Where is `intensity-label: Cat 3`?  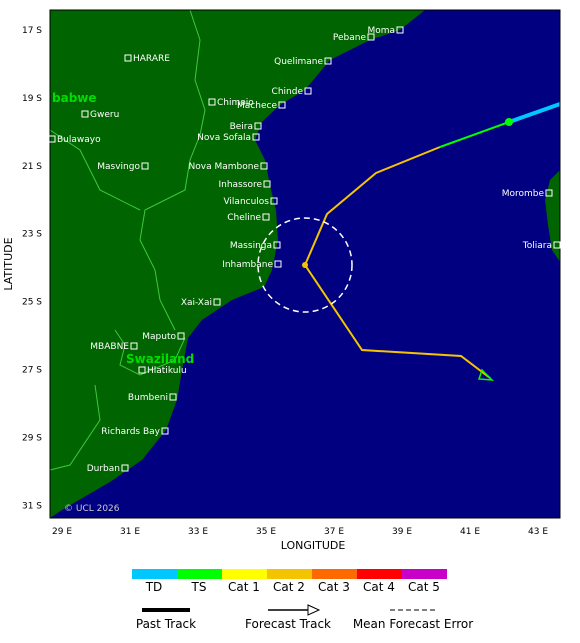 intensity-label: Cat 3 is located at coordinates (334, 587).